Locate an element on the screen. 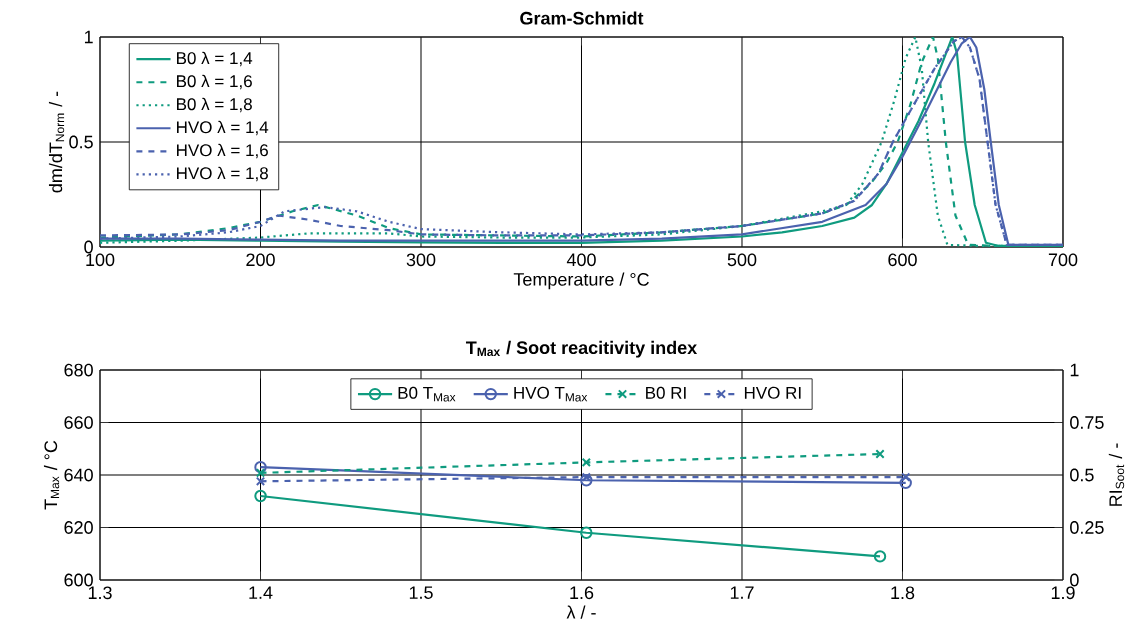  y-tick-label: 680 is located at coordinates (78, 370).